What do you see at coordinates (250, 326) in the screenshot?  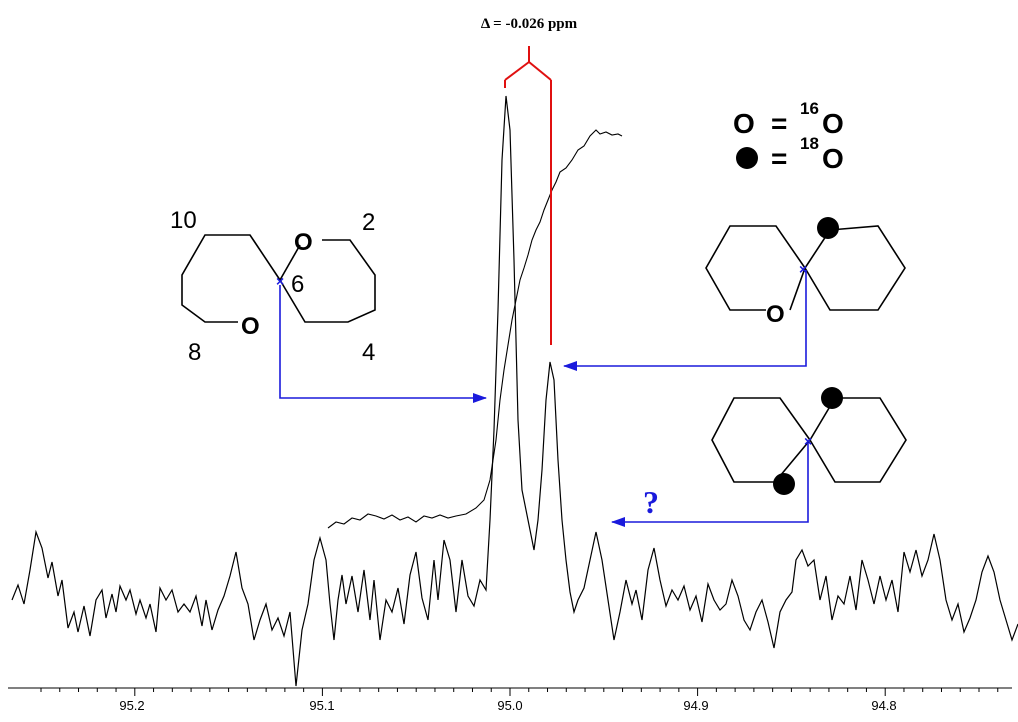 I see `atom-o-bottom: O` at bounding box center [250, 326].